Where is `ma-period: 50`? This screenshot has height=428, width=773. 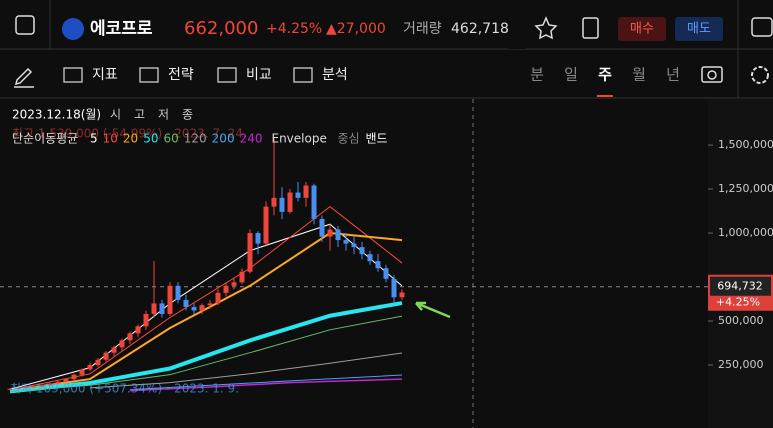
ma-period: 50 is located at coordinates (150, 139).